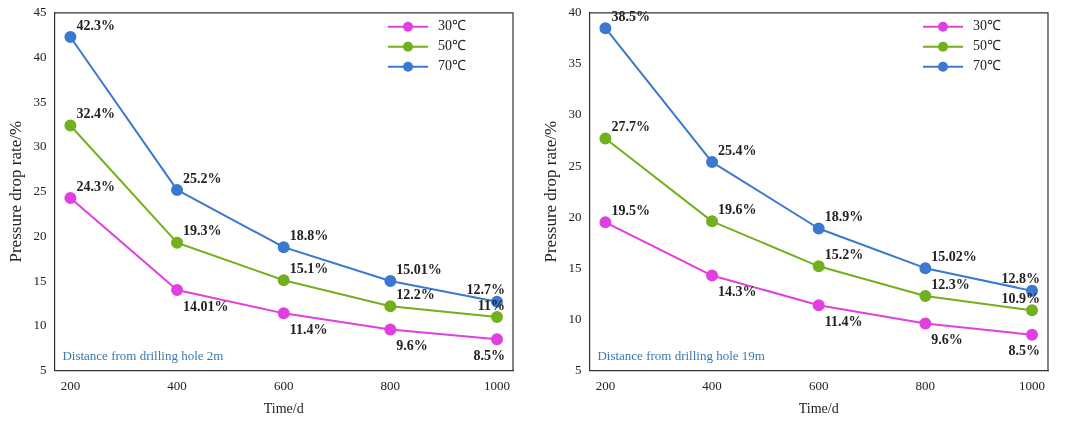  Describe the element at coordinates (491, 305) in the screenshot. I see `data-label: 11%` at that location.